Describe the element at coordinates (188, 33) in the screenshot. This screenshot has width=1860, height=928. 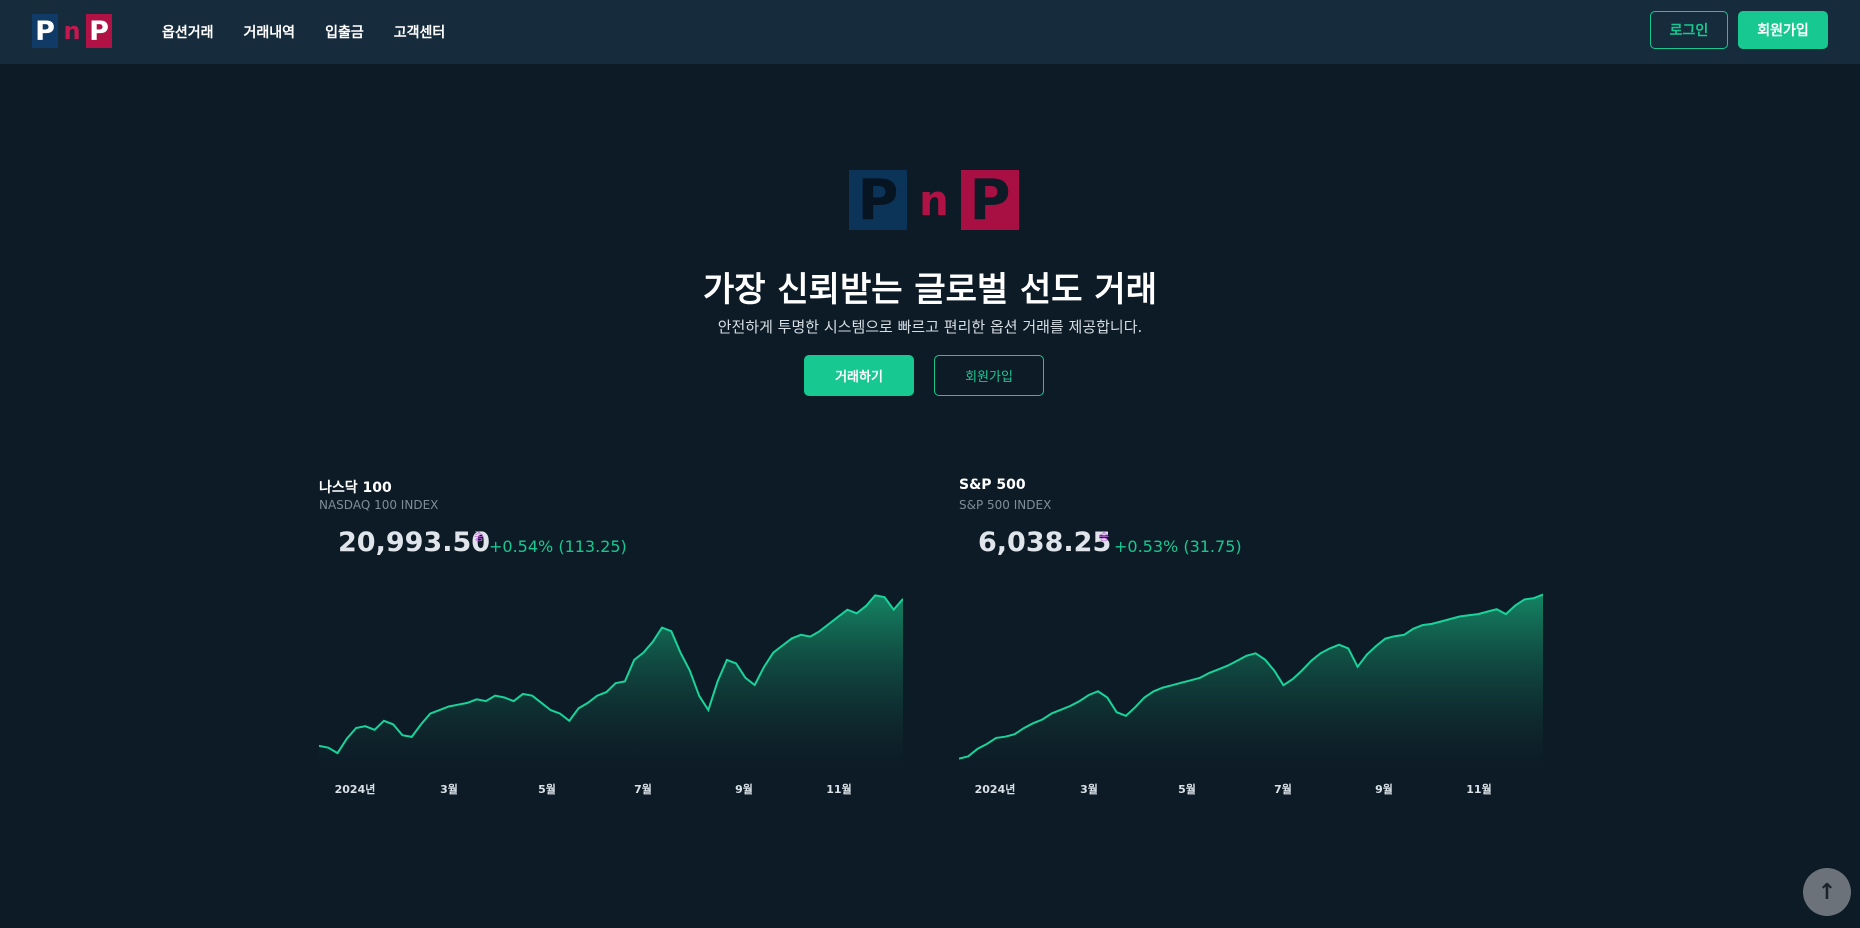
I see `nav-options-trading: 옵션거래` at that location.